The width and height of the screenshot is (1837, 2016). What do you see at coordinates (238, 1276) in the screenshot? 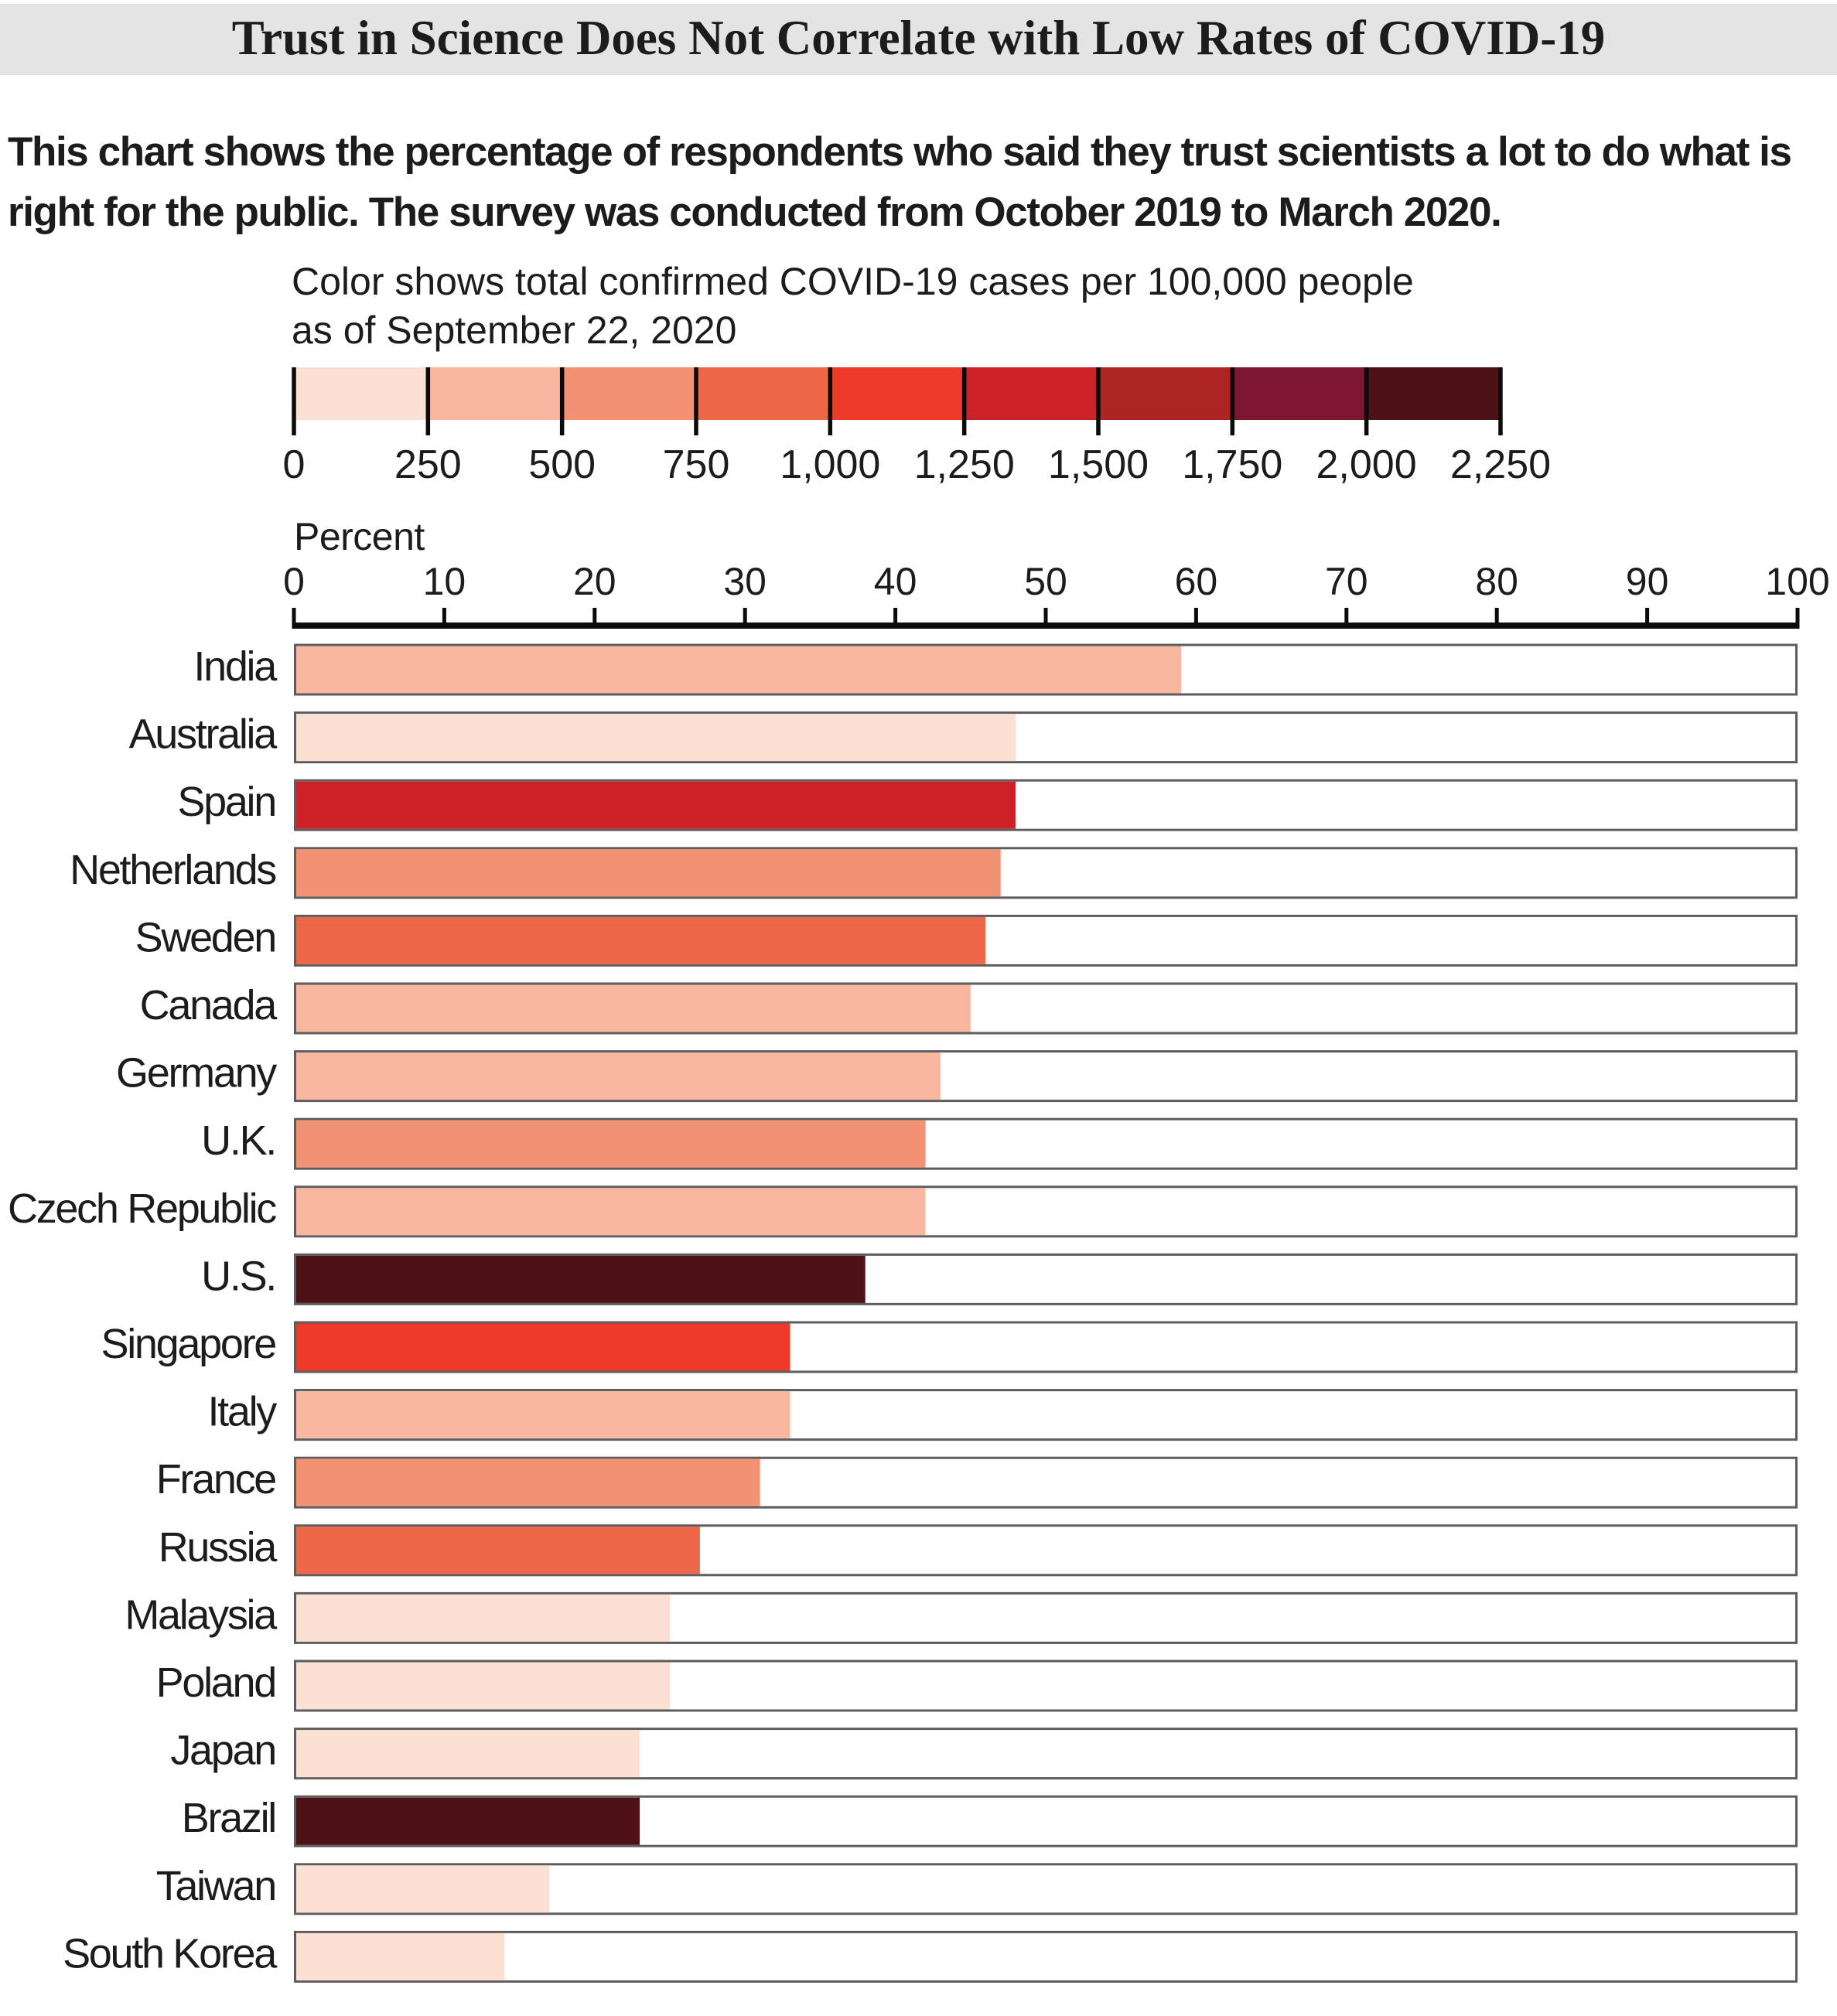
I see `svg-text: U.S.` at bounding box center [238, 1276].